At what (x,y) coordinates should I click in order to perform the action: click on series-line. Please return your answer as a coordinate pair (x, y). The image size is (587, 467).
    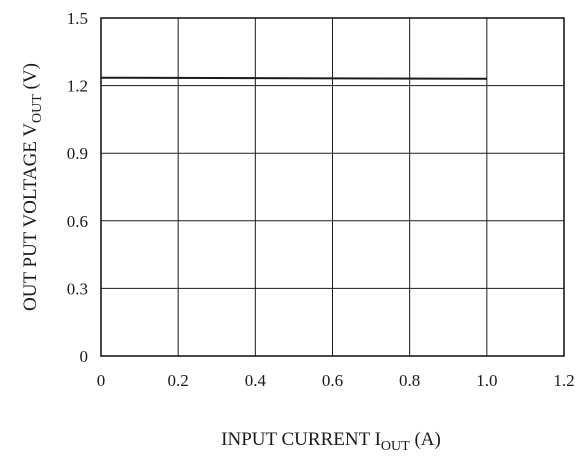
    Looking at the image, I should click on (293, 78).